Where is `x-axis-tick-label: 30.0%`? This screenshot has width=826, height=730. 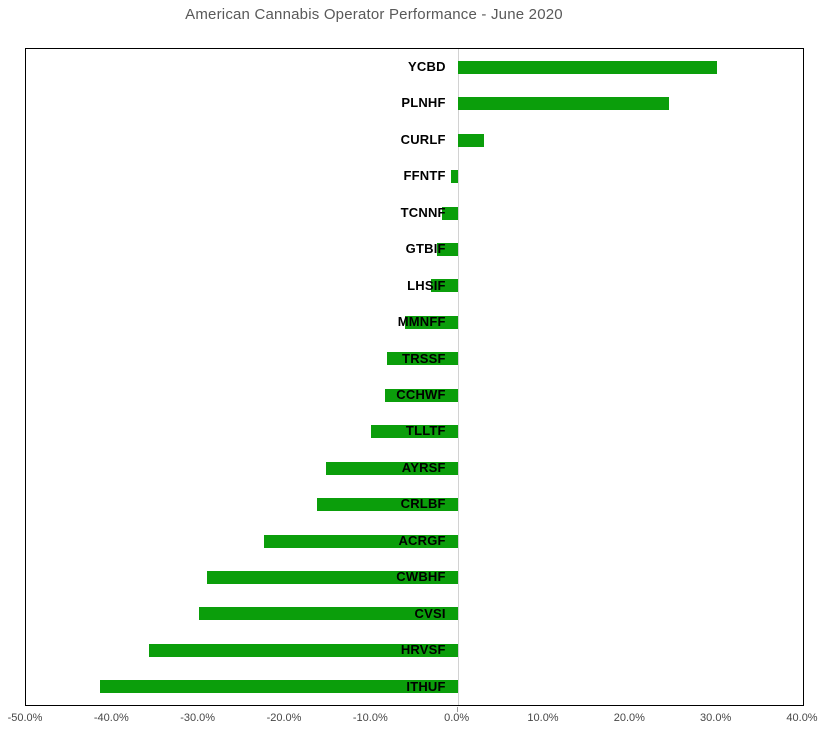 x-axis-tick-label: 30.0% is located at coordinates (716, 718).